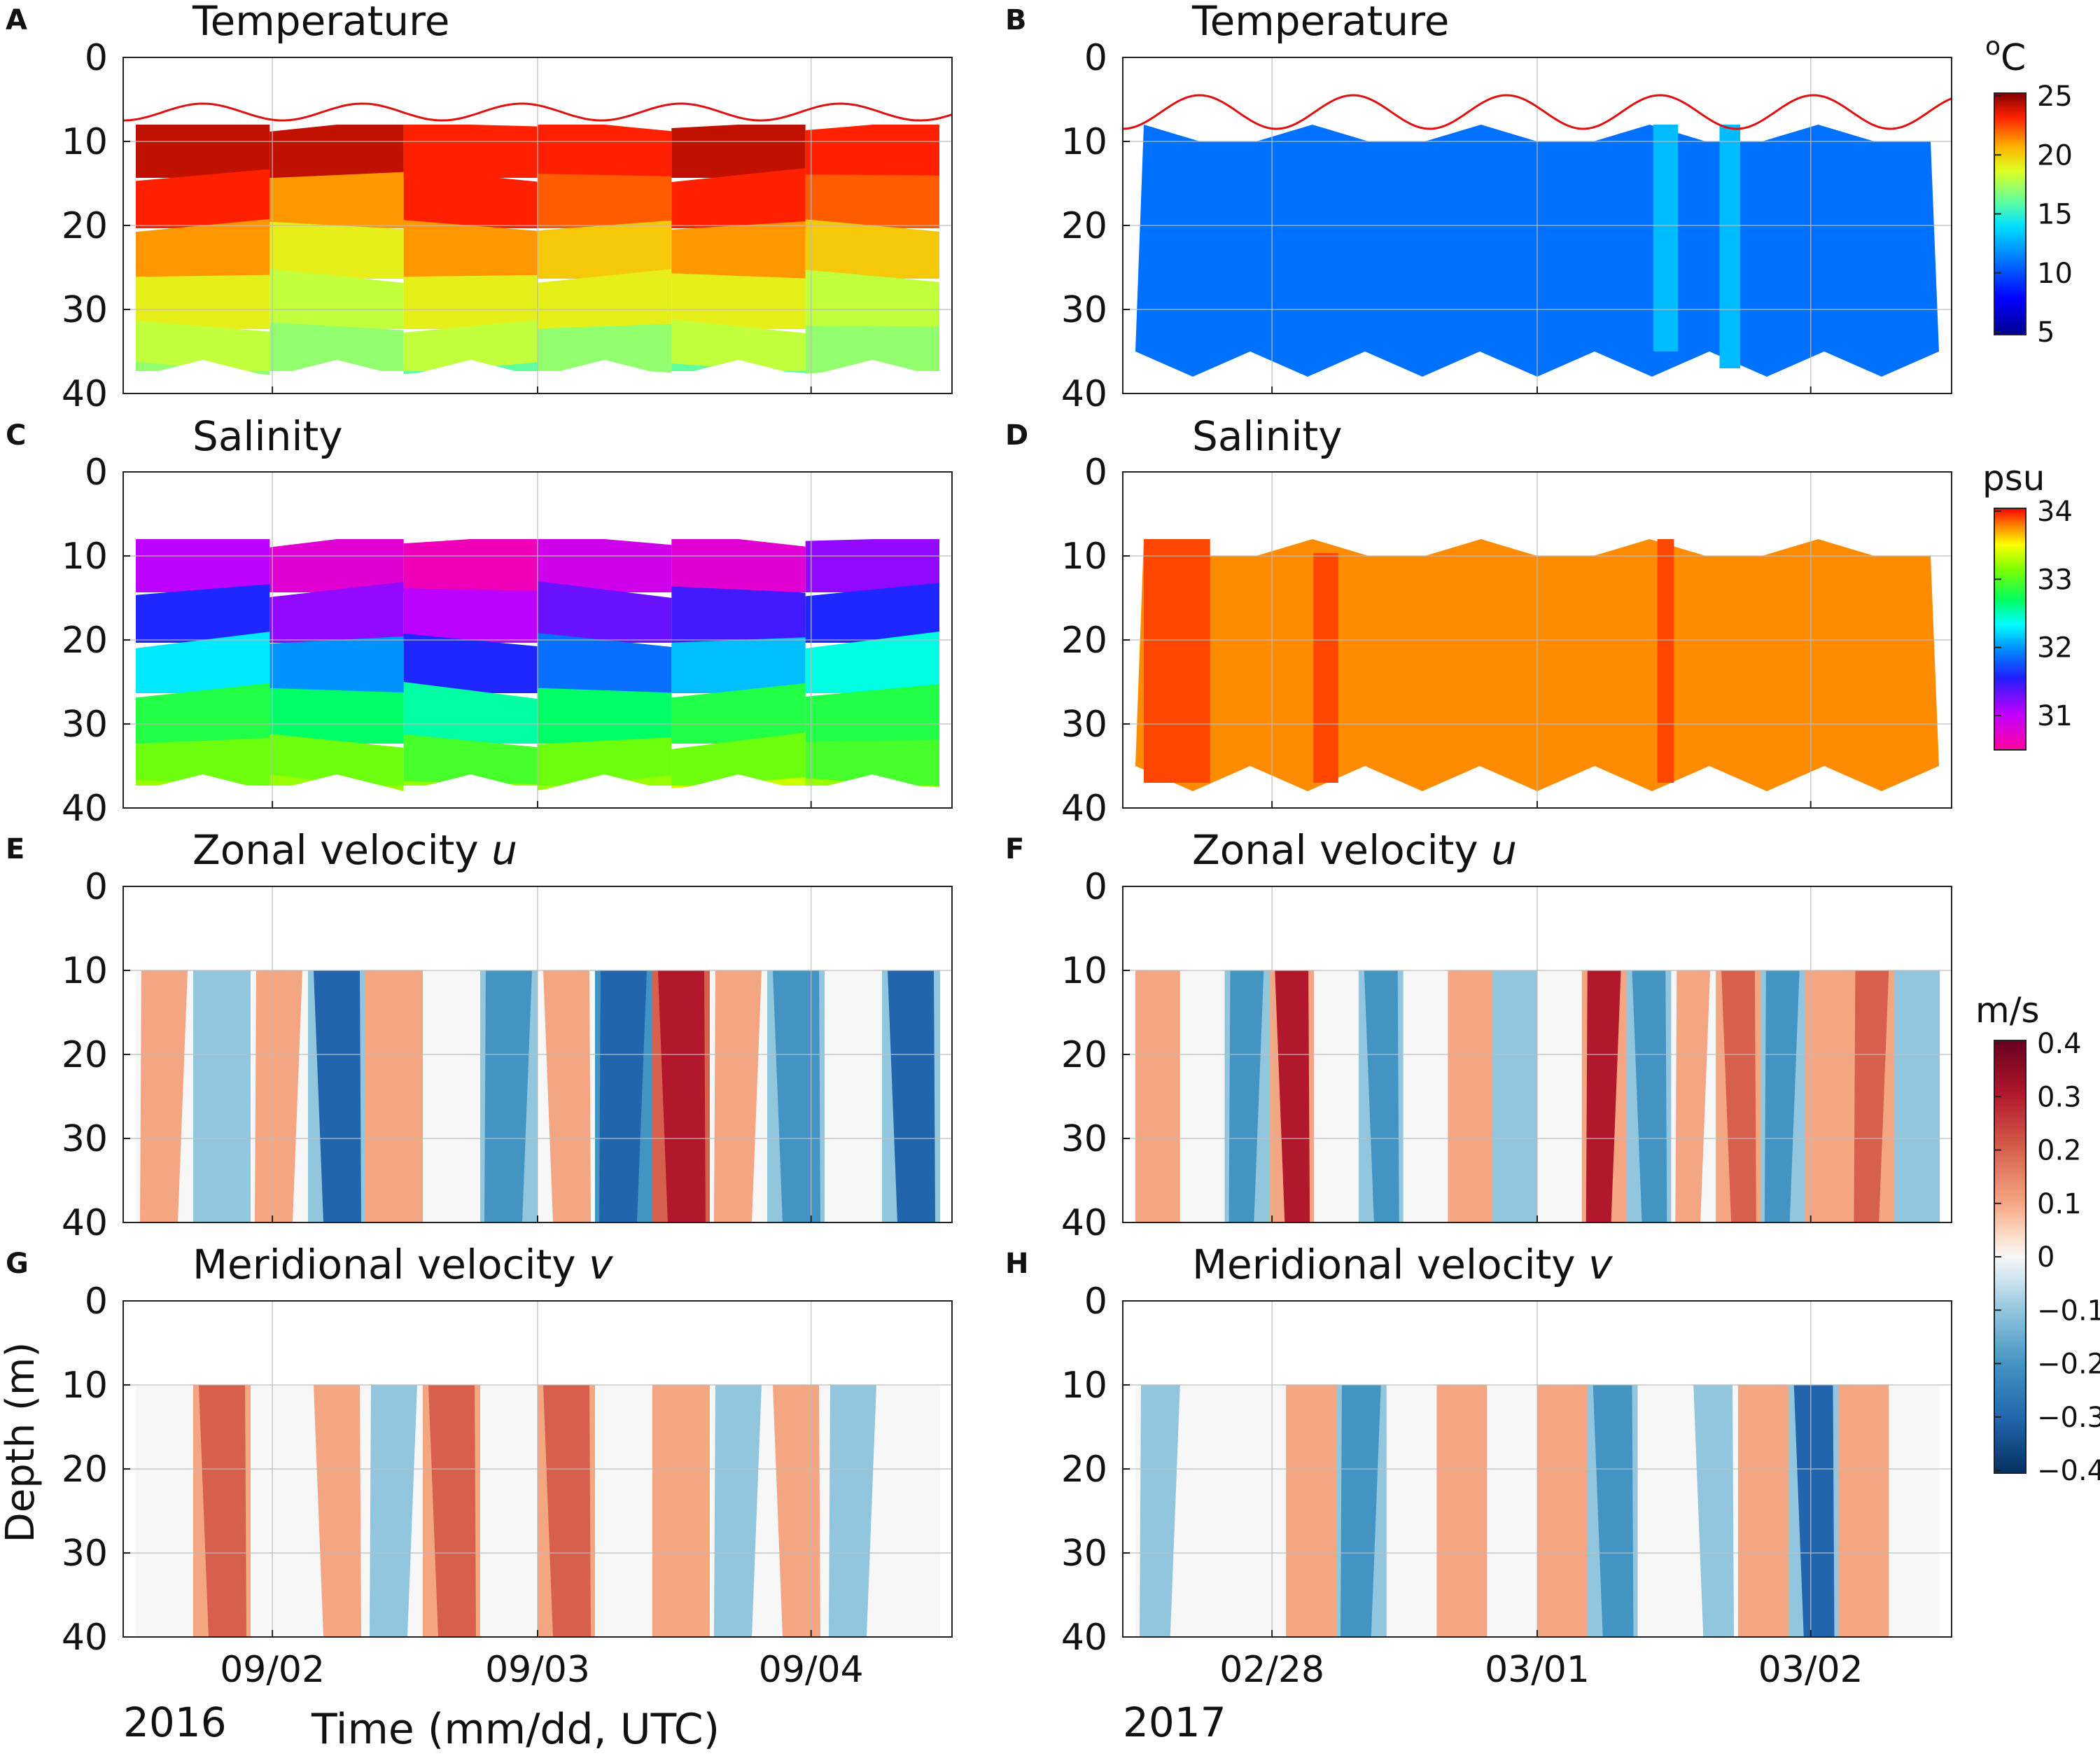 This screenshot has width=2100, height=1756. I want to click on panel-f: 0 10 20 30 40, so click(1506, 1055).